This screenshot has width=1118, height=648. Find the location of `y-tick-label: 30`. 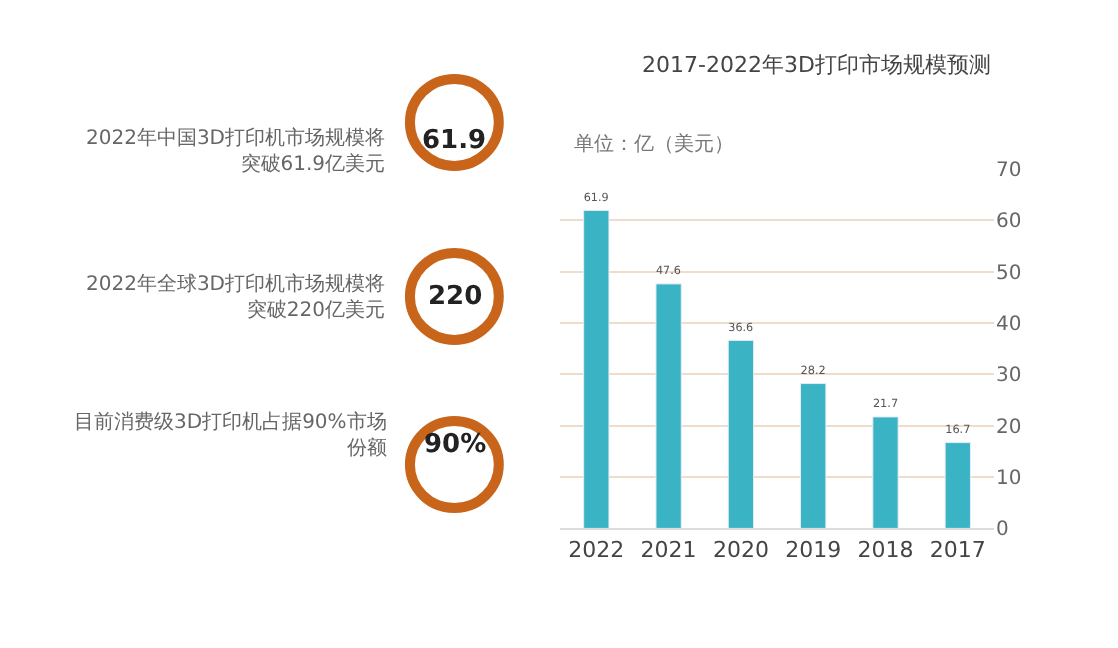

y-tick-label: 30 is located at coordinates (1008, 376).